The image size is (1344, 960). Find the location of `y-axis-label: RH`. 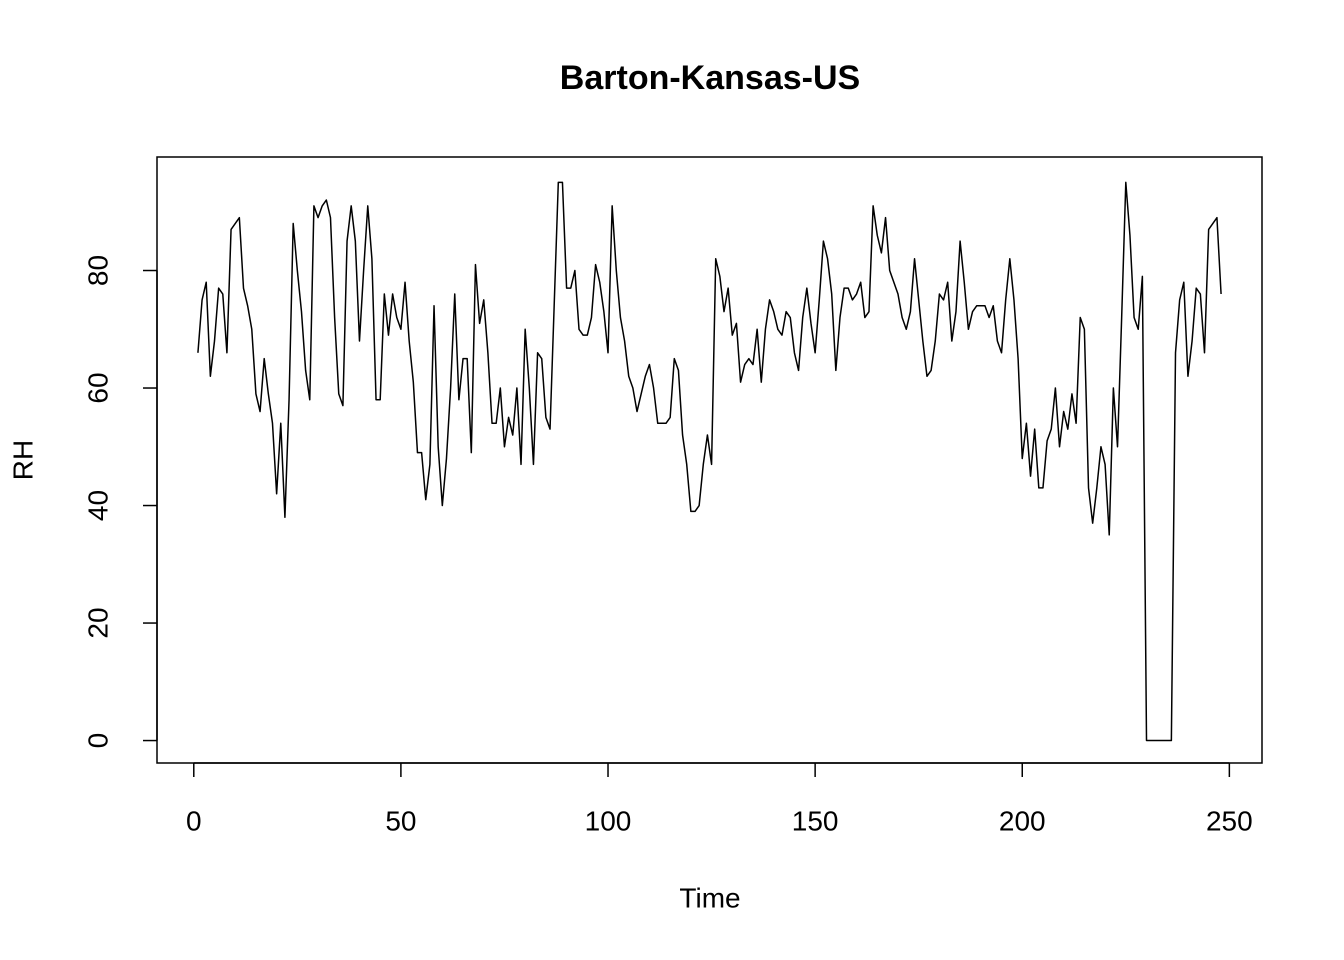

y-axis-label: RH is located at coordinates (22, 460).